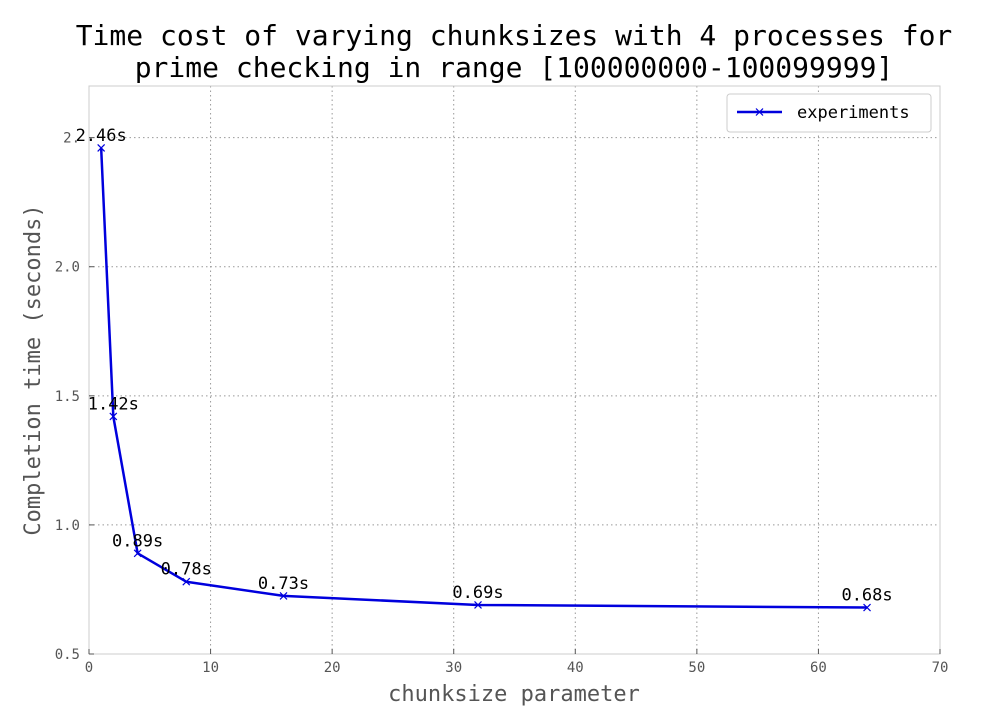 This screenshot has width=1000, height=727. I want to click on x-tick-label: 0, so click(89, 668).